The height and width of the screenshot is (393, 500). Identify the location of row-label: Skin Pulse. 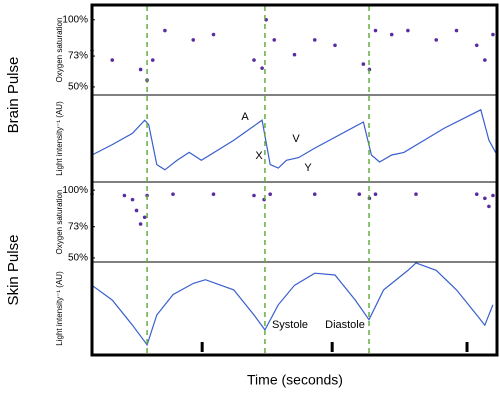
(13, 270).